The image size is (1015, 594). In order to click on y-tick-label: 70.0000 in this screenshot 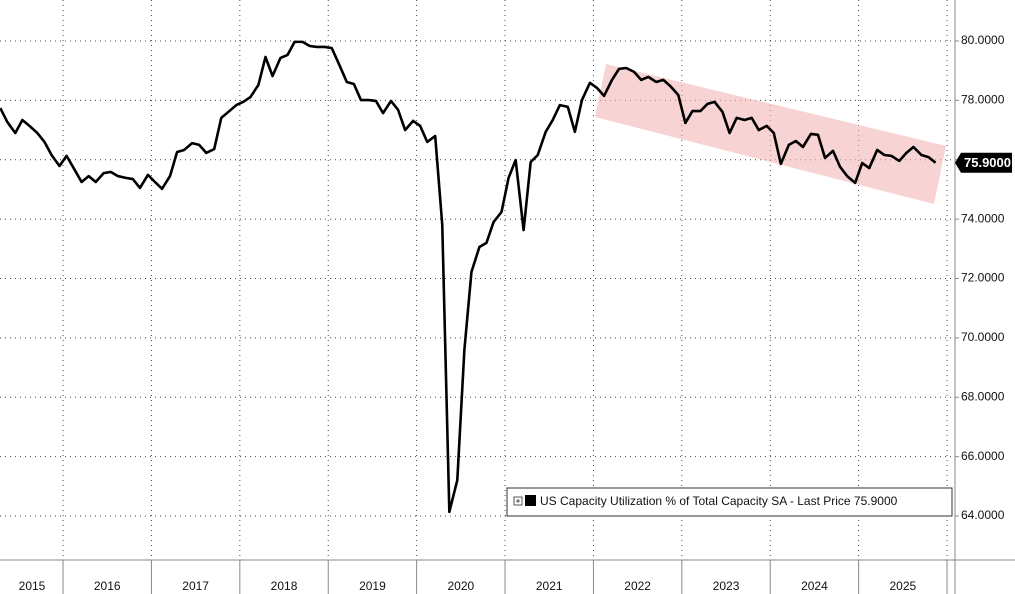, I will do `click(983, 337)`.